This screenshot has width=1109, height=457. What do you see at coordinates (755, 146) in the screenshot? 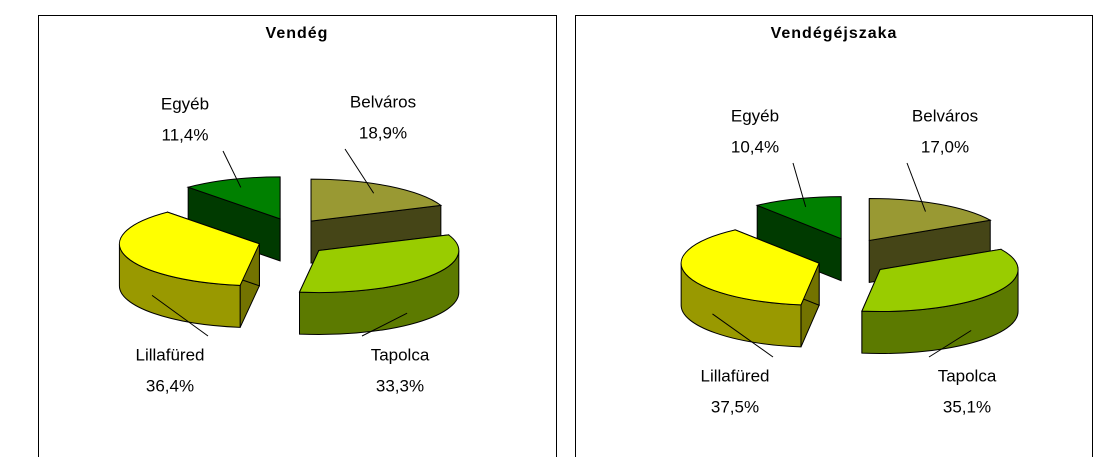
I see `slice-value-label: 10,4%` at bounding box center [755, 146].